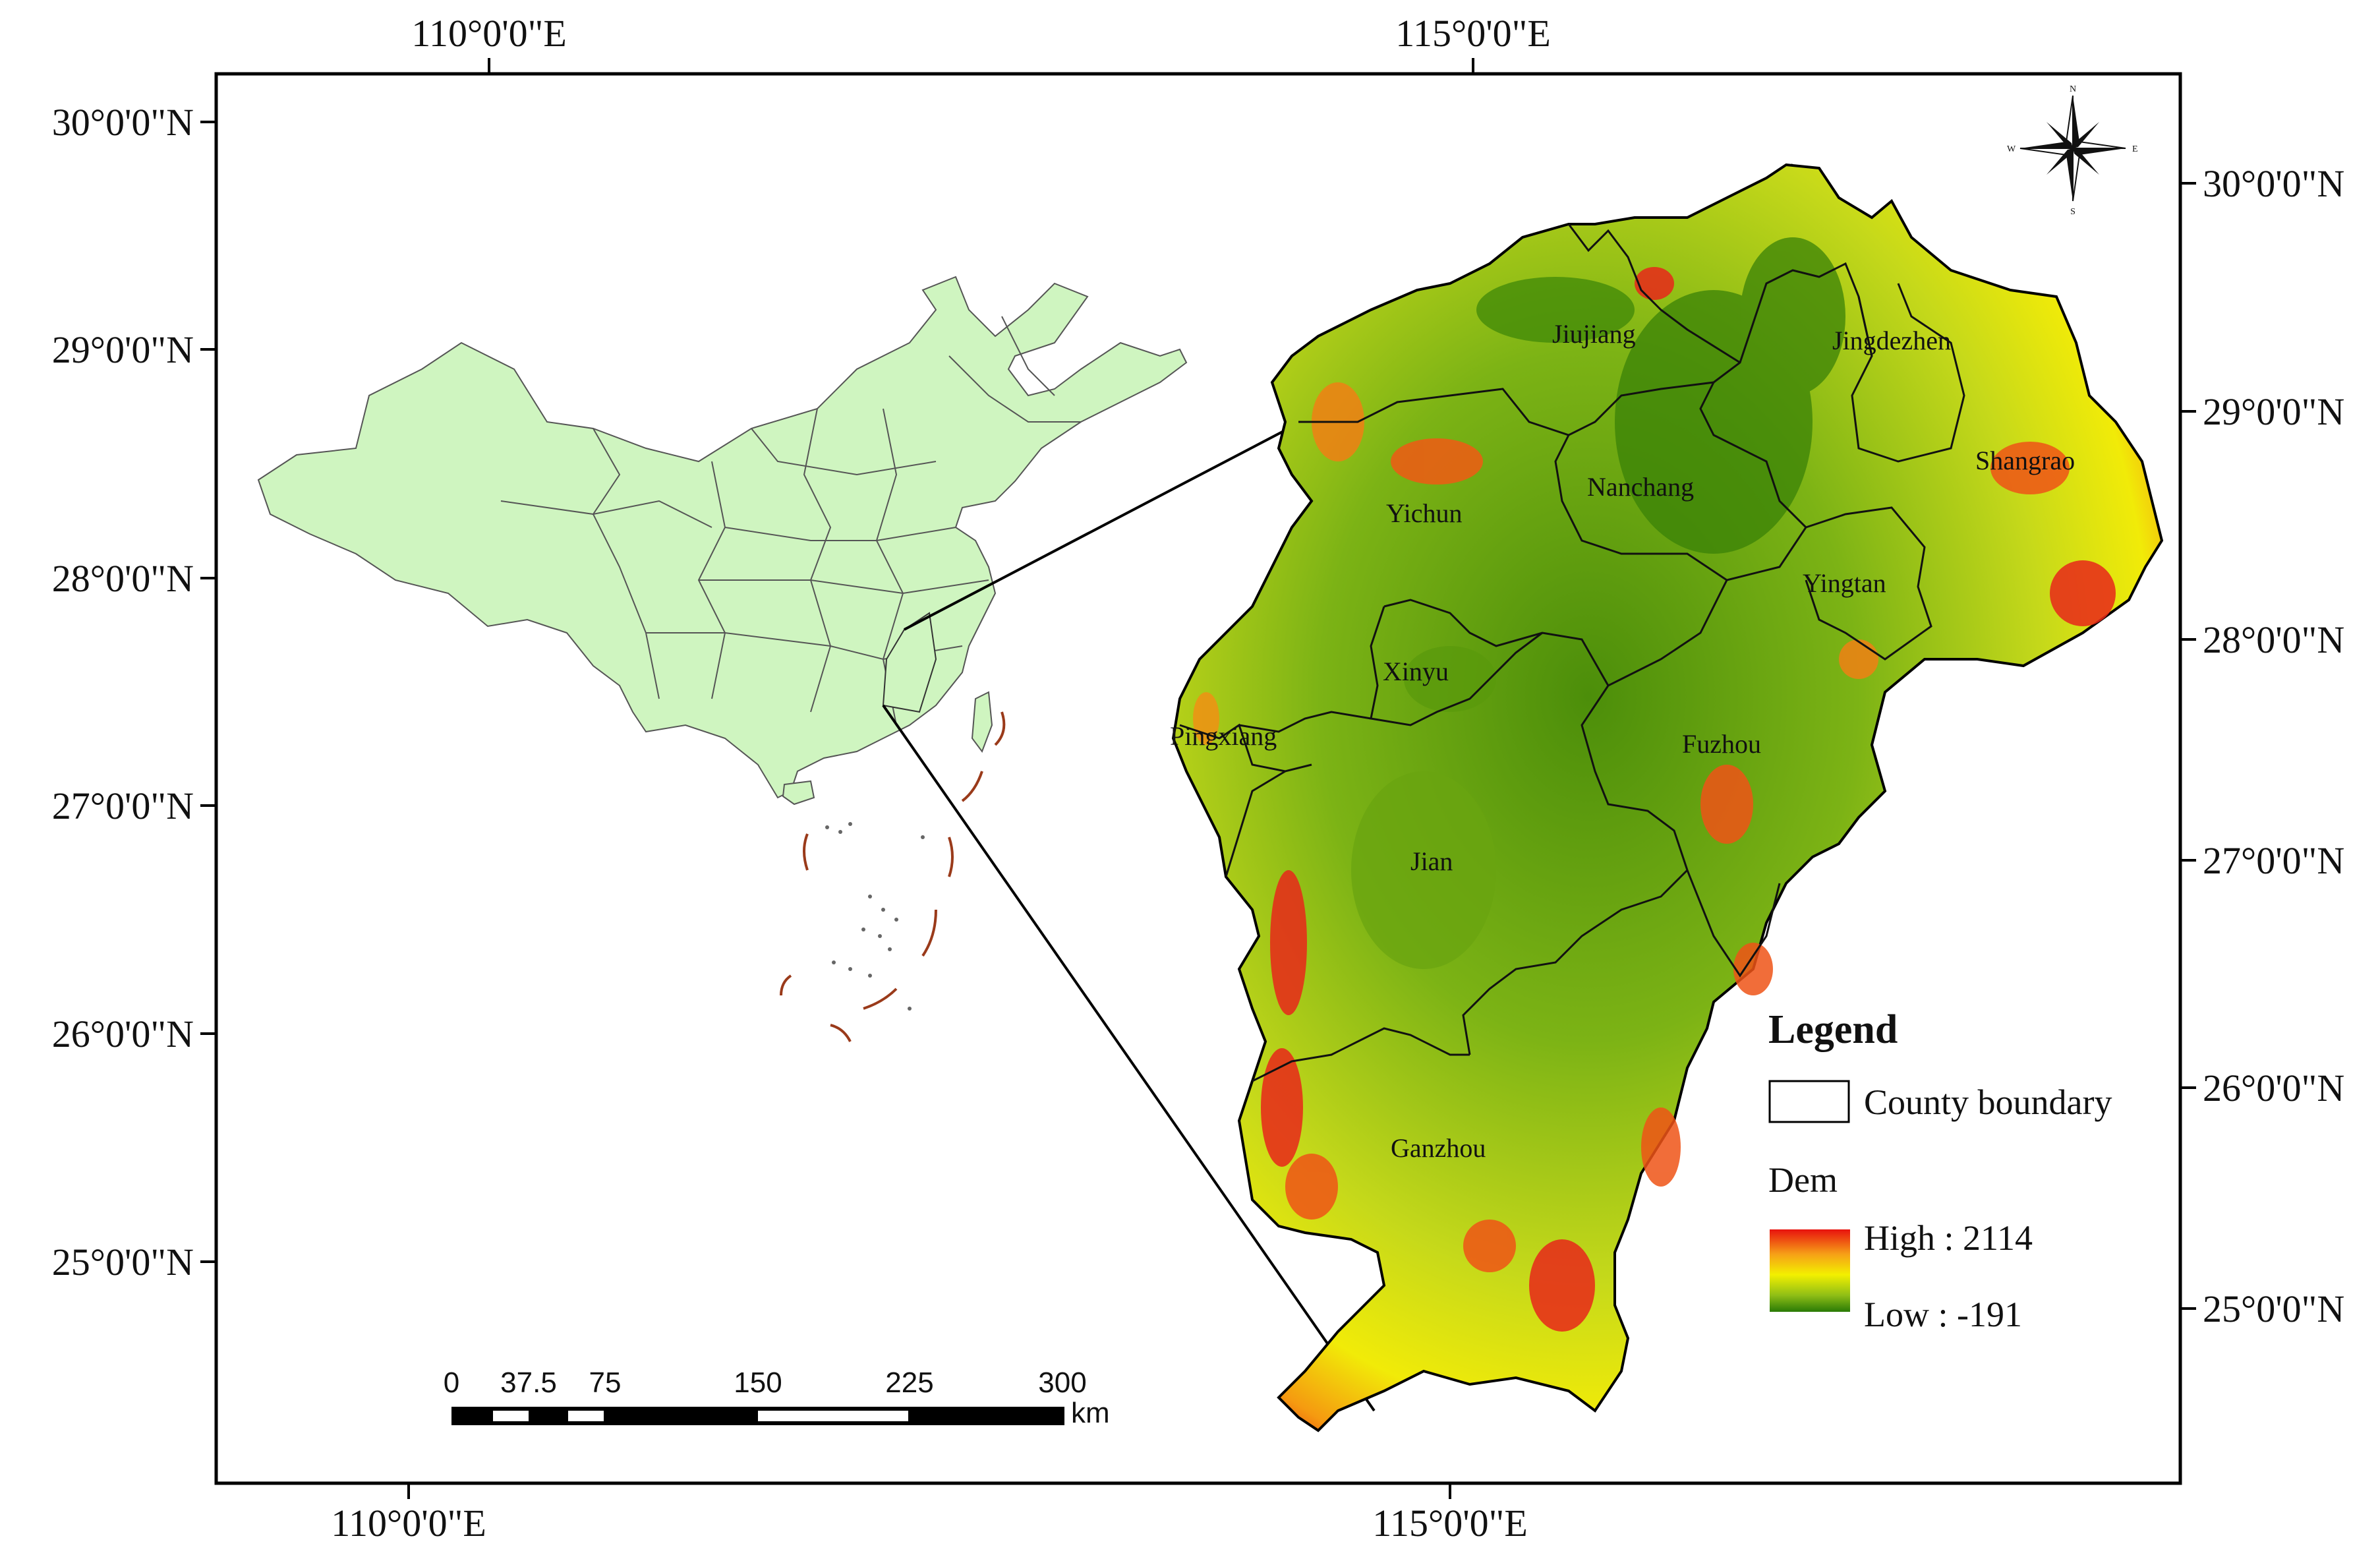 The image size is (2380, 1561). What do you see at coordinates (1473, 33) in the screenshot?
I see `top-lon-label-115: 115°0'0"E` at bounding box center [1473, 33].